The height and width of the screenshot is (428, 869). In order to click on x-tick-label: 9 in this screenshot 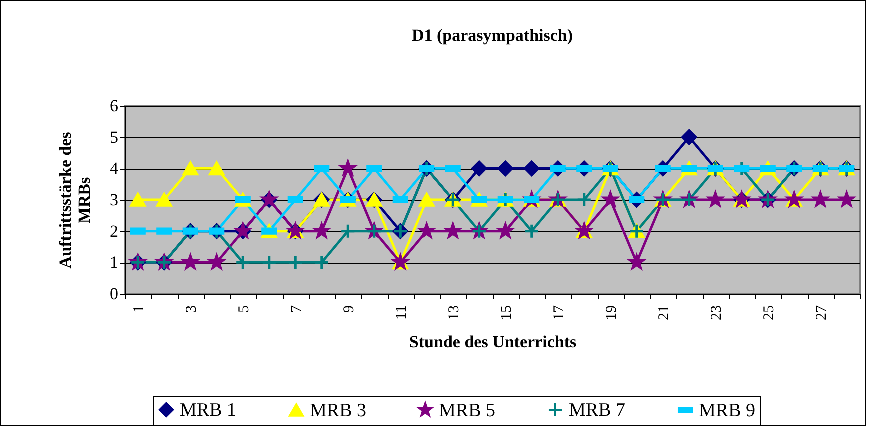, I will do `click(350, 309)`.